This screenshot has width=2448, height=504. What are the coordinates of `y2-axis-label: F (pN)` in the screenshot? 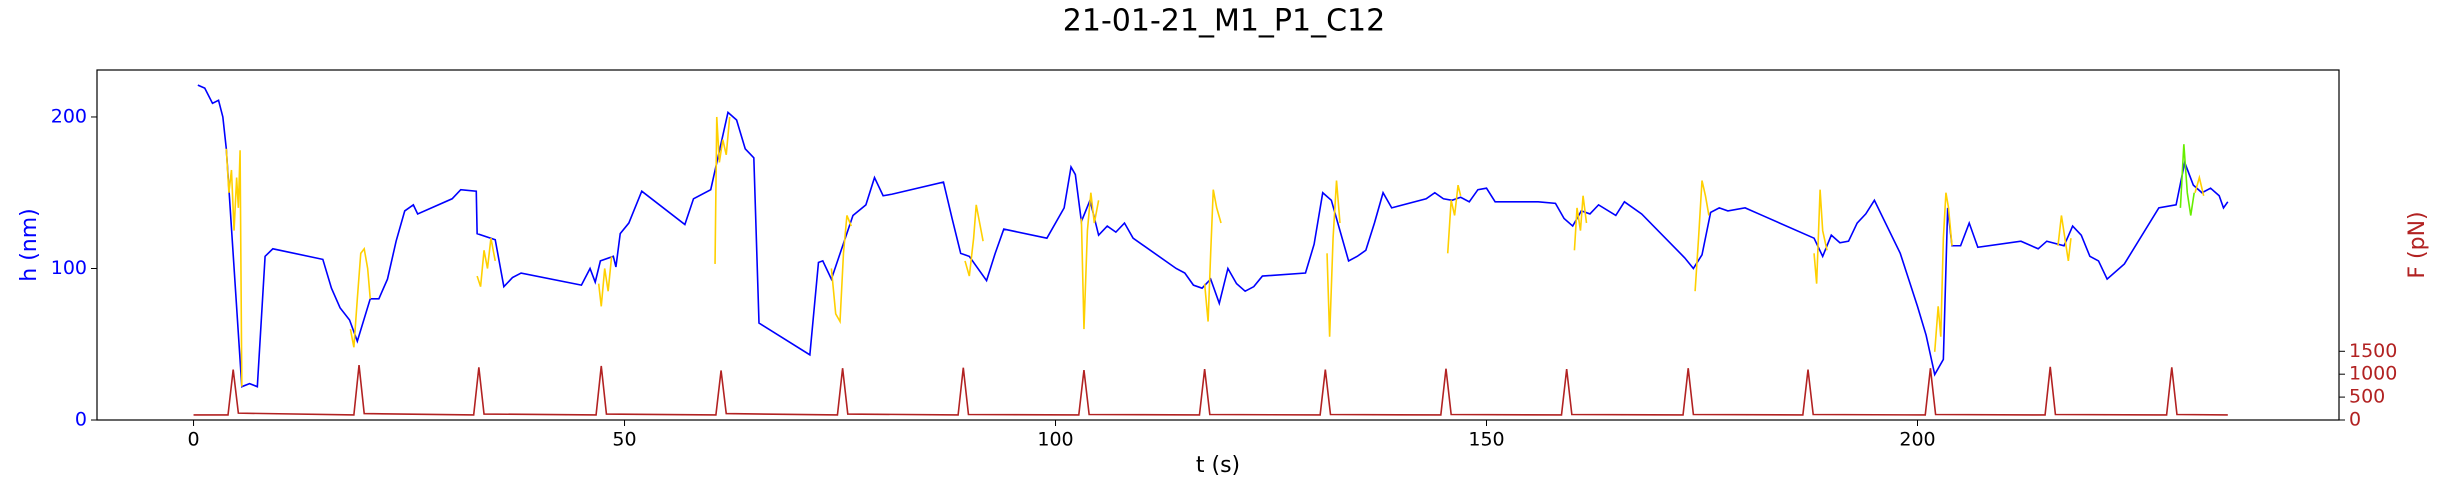 It's located at (2417, 244).